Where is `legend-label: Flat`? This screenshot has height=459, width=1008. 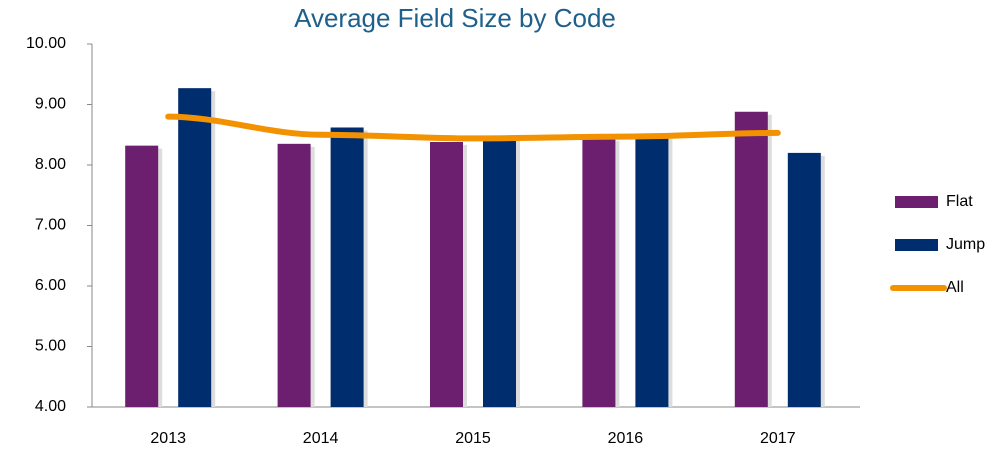
legend-label: Flat is located at coordinates (959, 201).